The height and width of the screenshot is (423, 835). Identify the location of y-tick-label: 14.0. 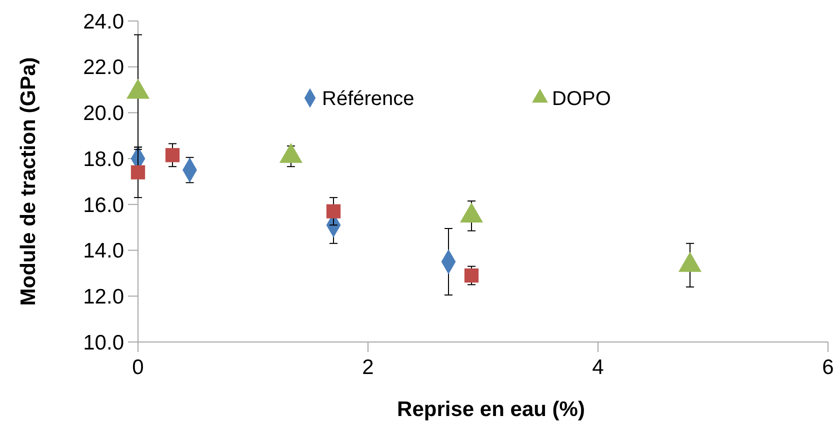
(103, 251).